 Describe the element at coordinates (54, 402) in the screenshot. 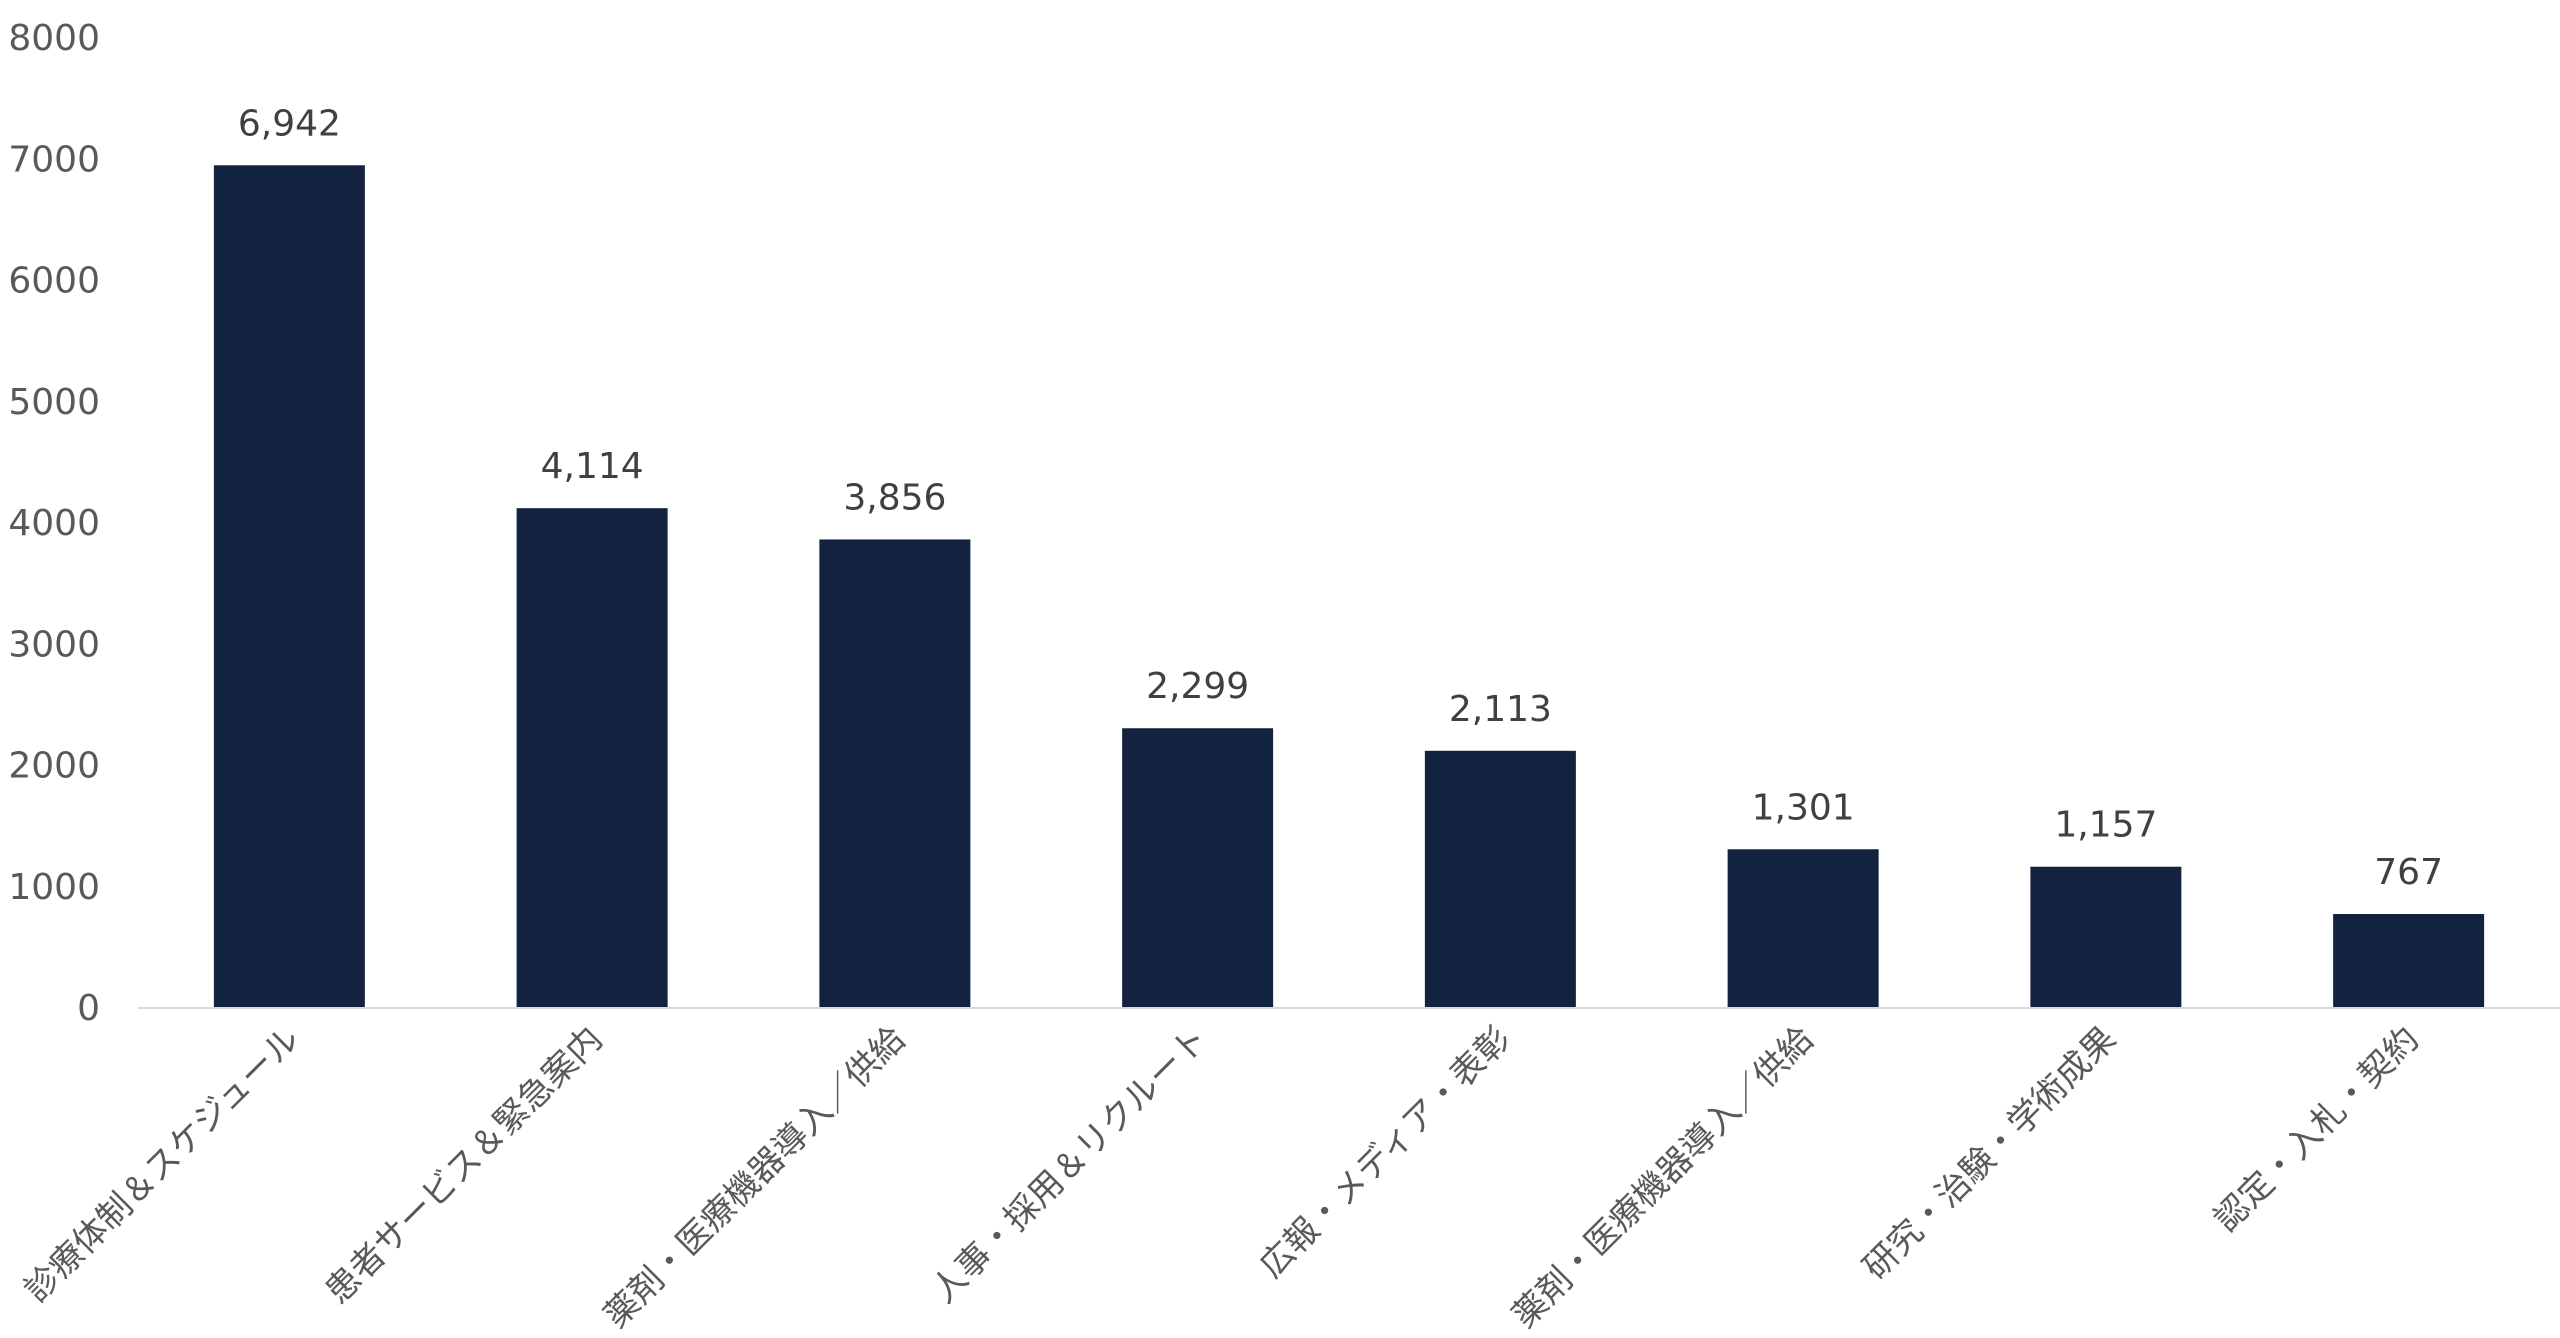

I see `y-tick-label: 5000` at that location.